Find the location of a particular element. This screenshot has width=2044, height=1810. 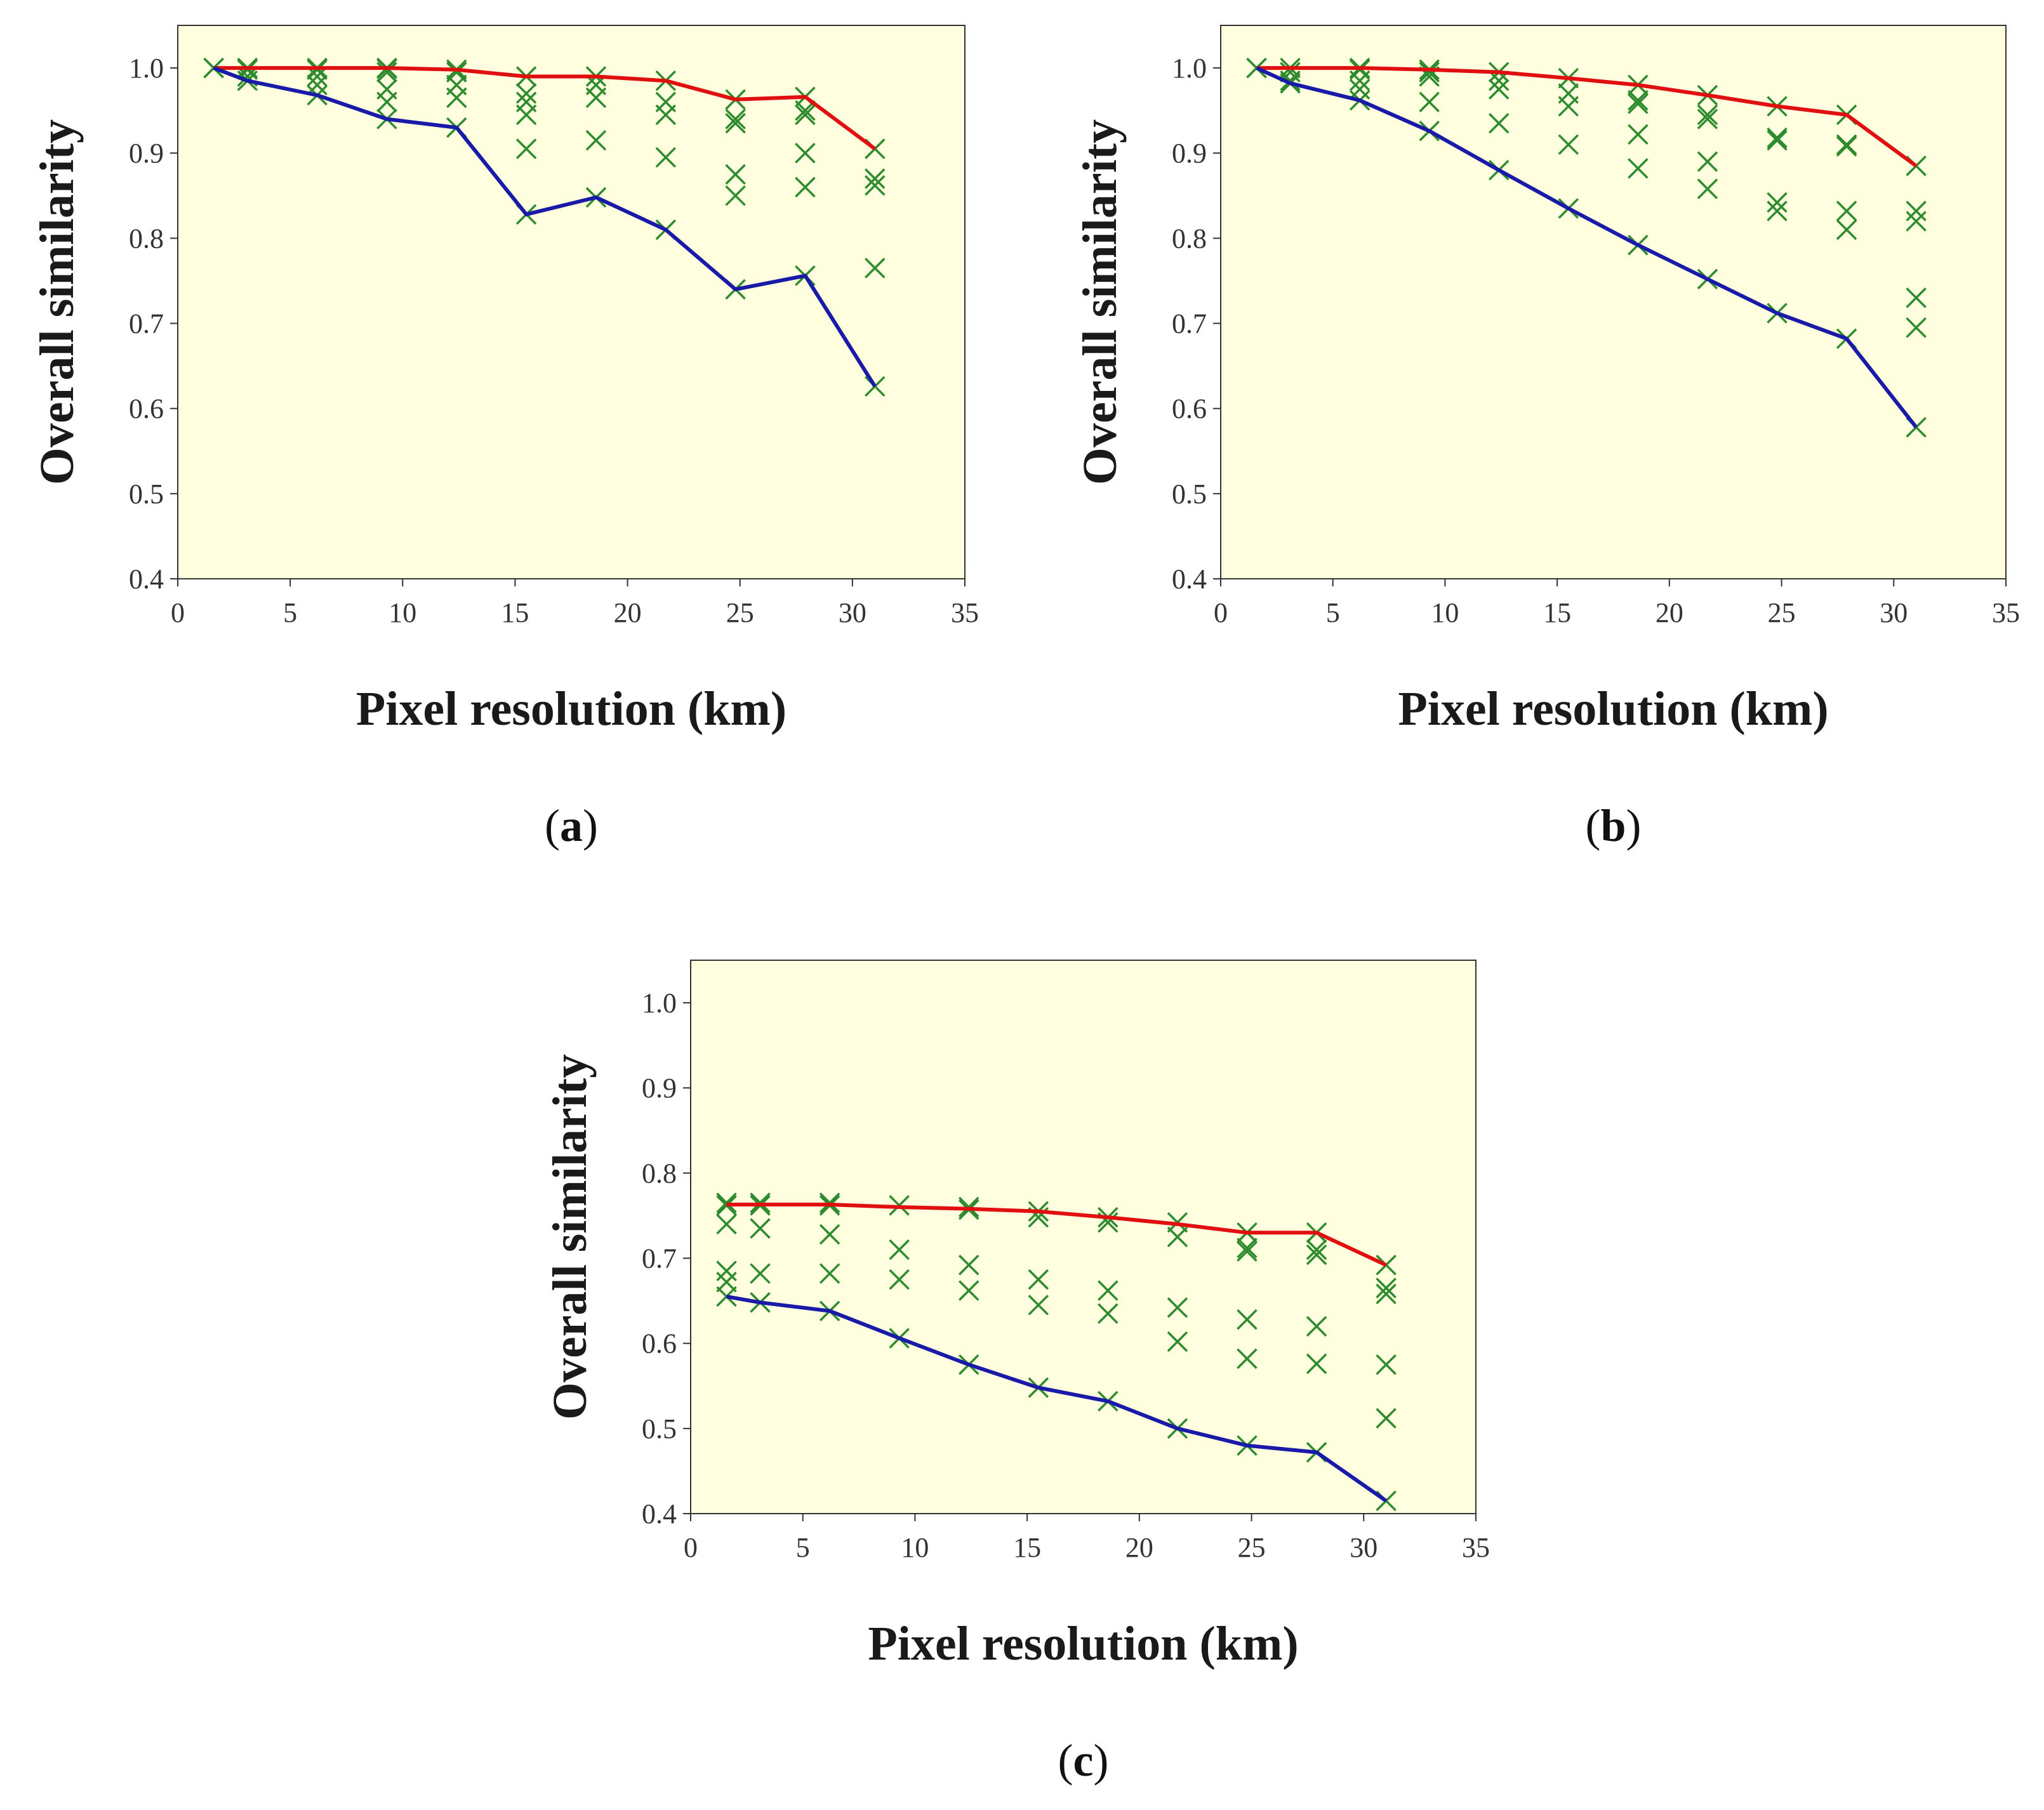

chart-b-x-tick-label: 25 is located at coordinates (1782, 612).